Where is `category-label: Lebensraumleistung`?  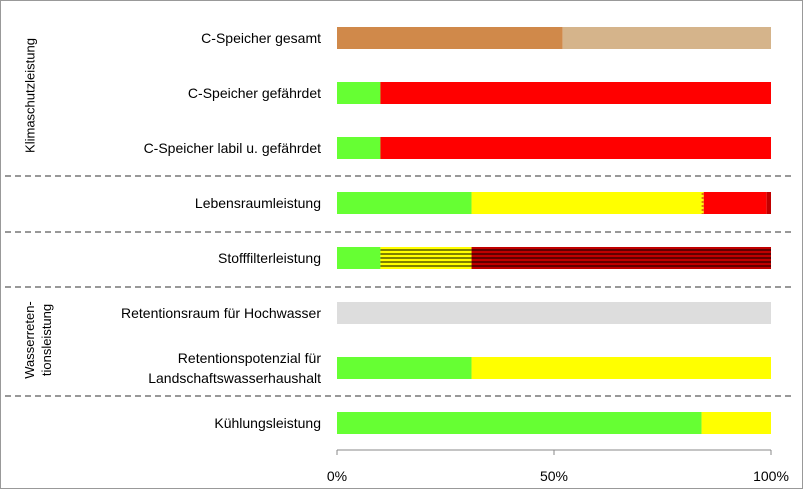
category-label: Lebensraumleistung is located at coordinates (257, 203).